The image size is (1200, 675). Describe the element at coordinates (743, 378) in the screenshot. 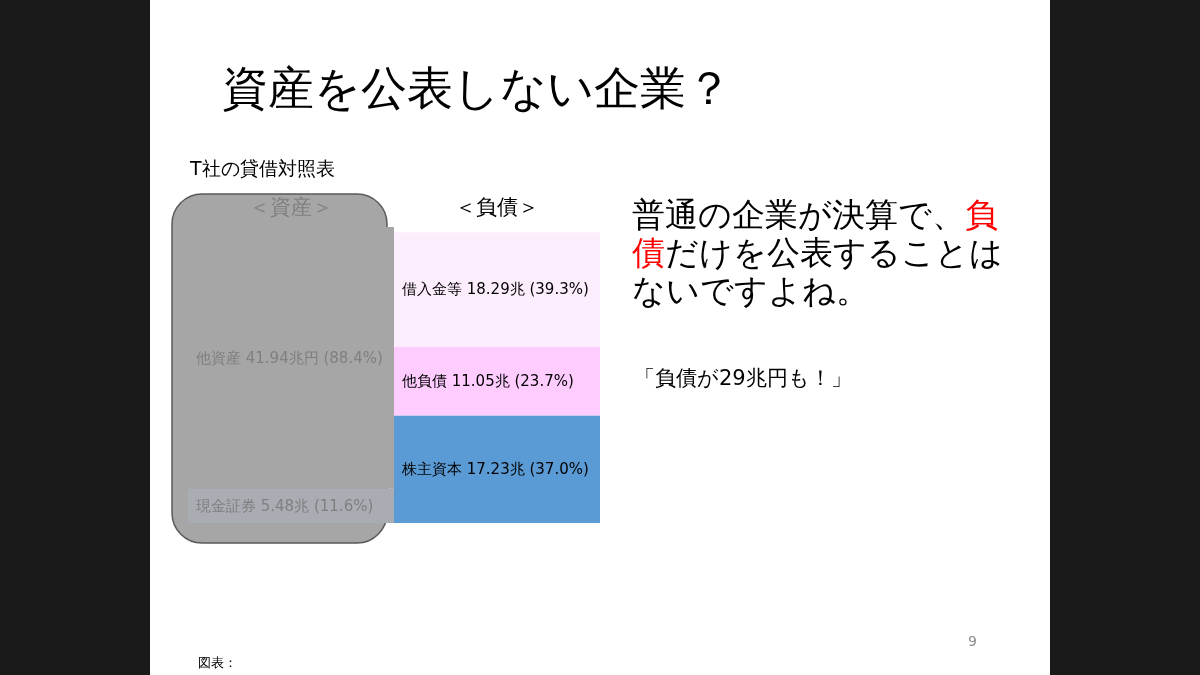

I see `text: 「負債が29兆円も！」` at that location.